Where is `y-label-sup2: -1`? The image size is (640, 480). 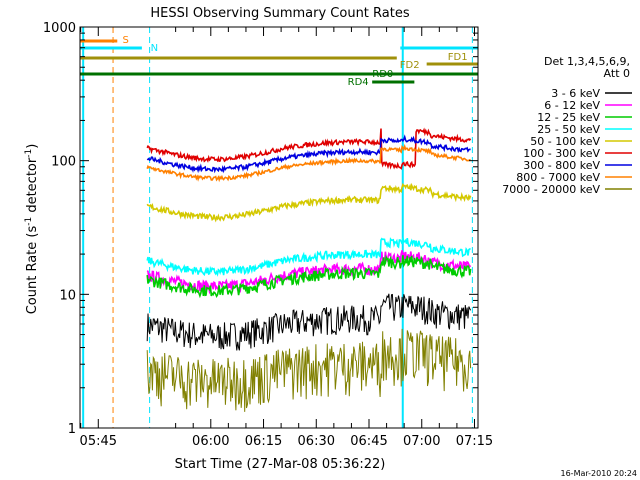 y-label-sup2: -1 is located at coordinates (29, 153).